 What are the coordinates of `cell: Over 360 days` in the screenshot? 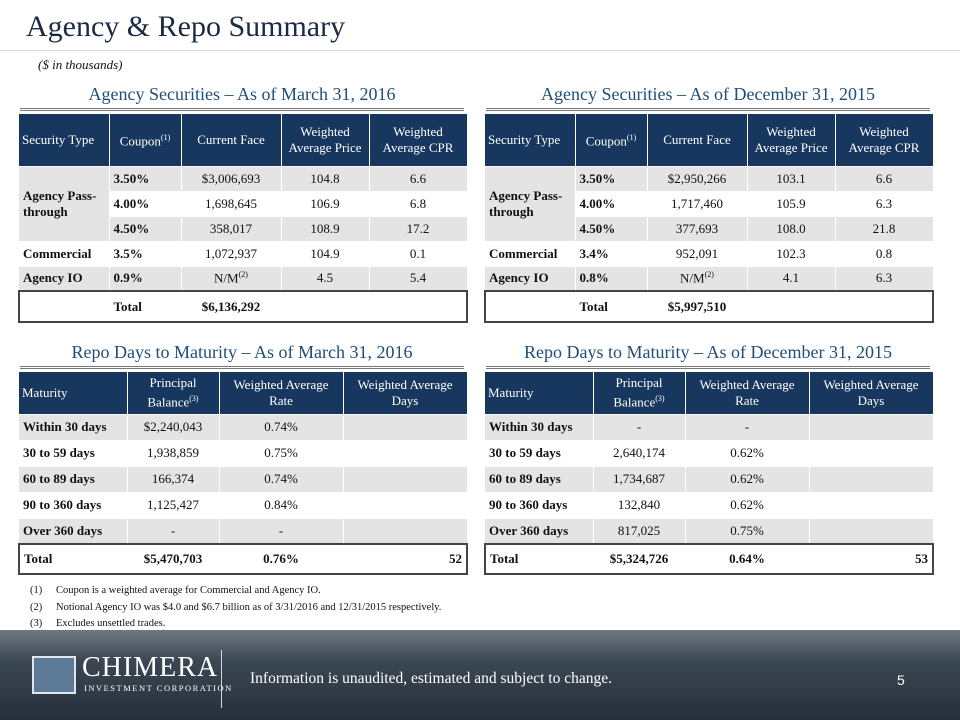 It's located at (539, 530).